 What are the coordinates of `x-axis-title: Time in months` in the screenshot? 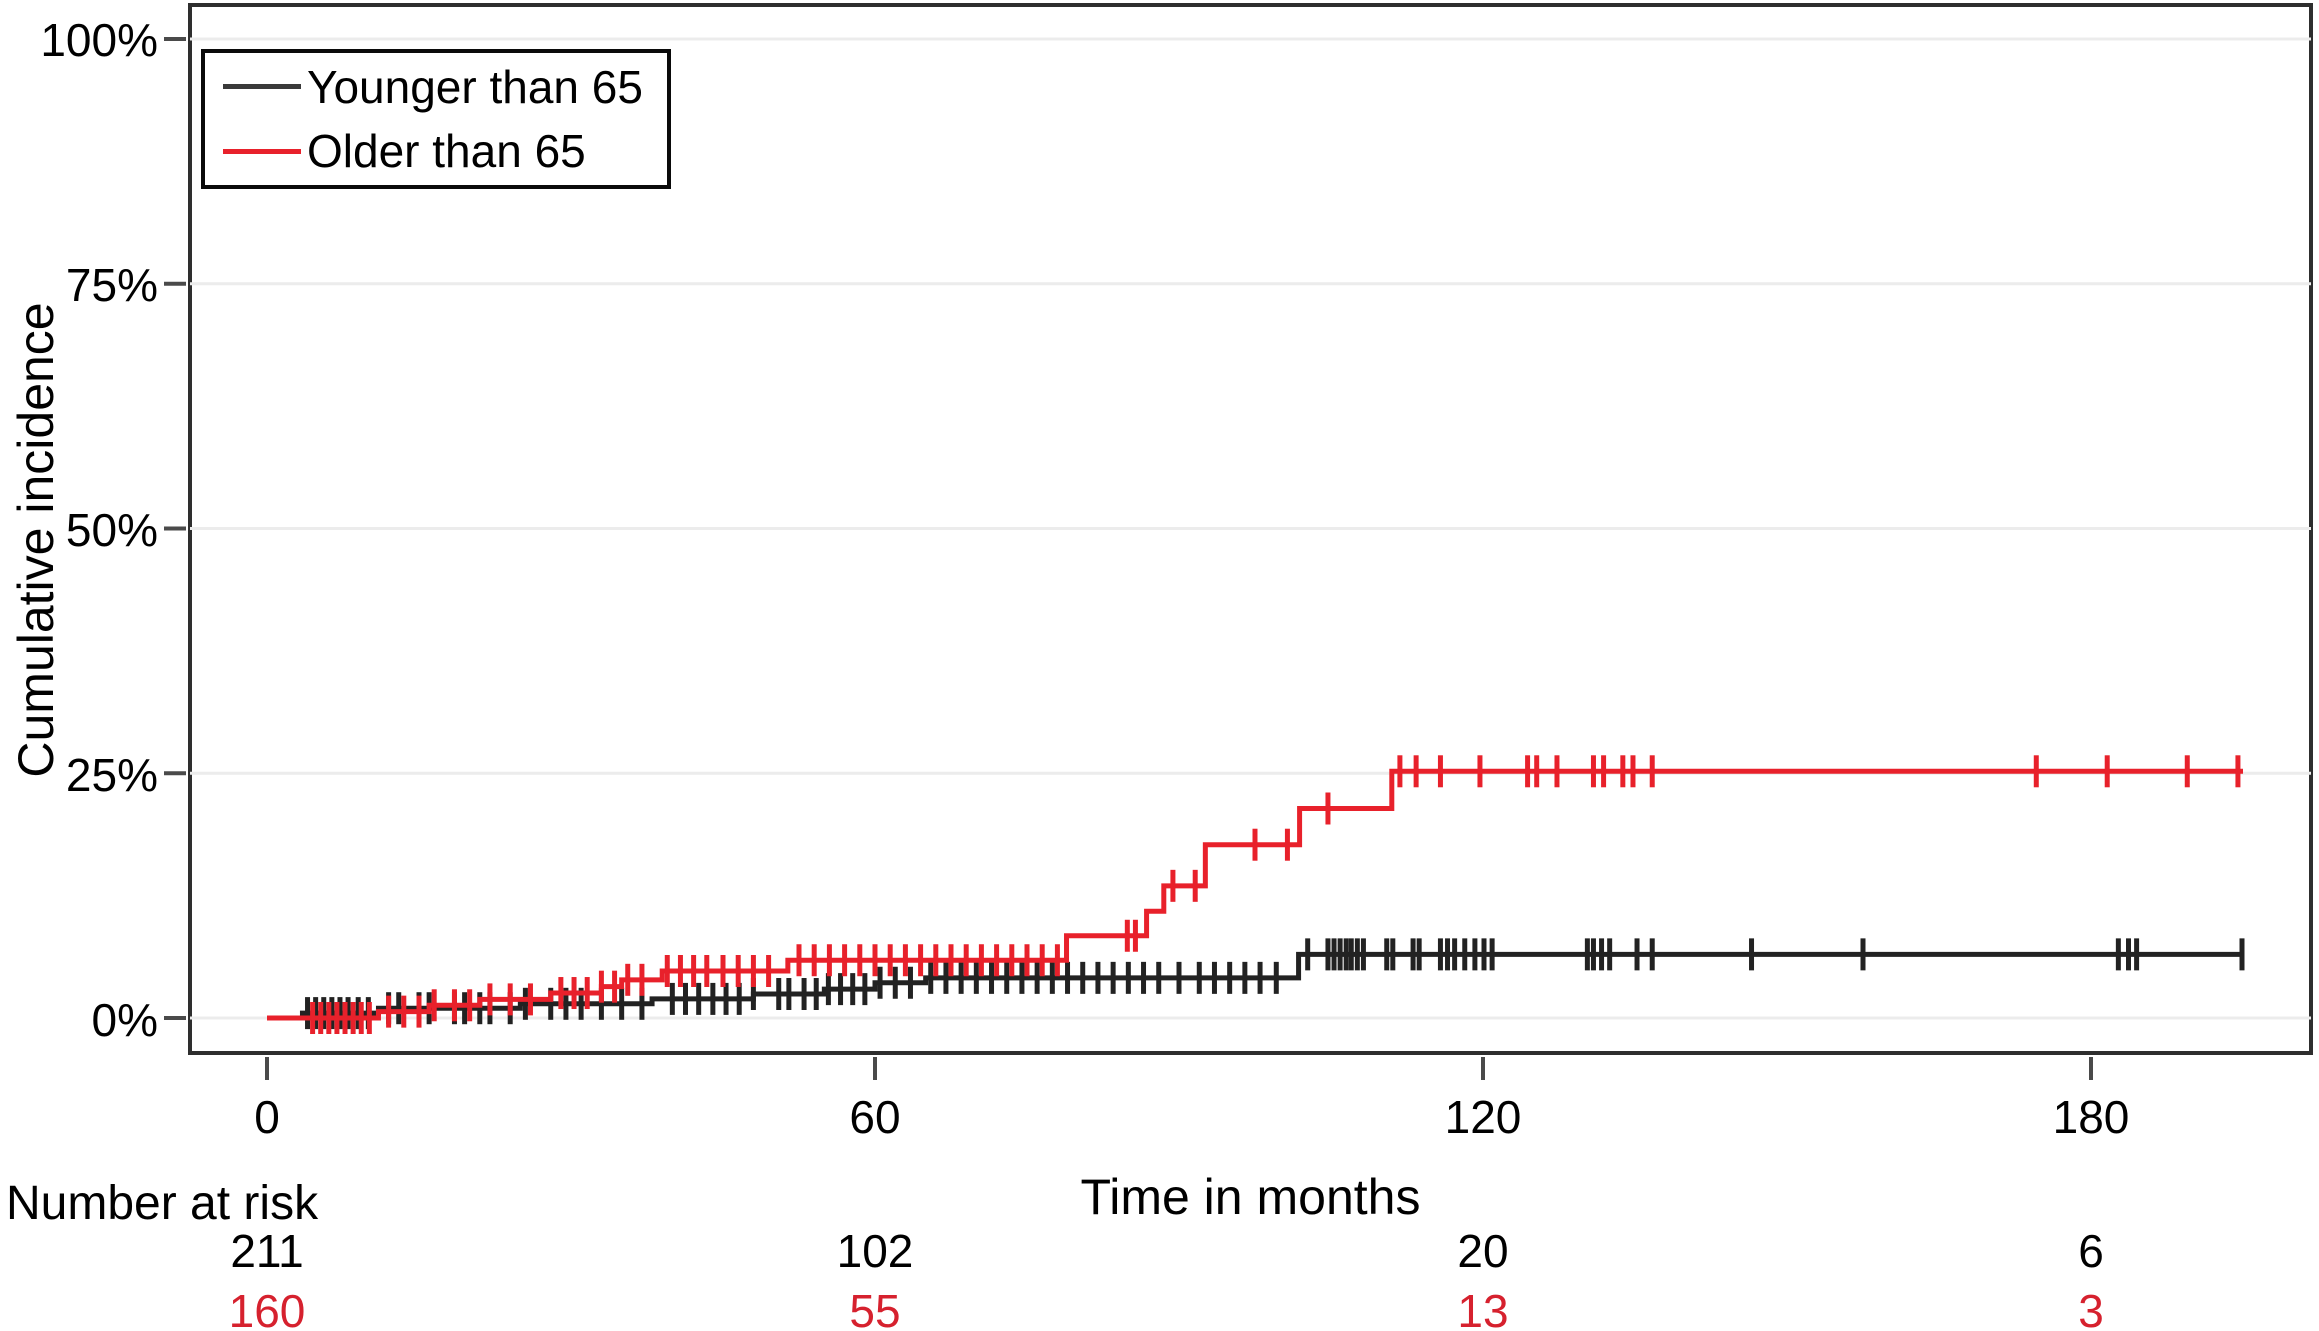 It's located at (1250, 1197).